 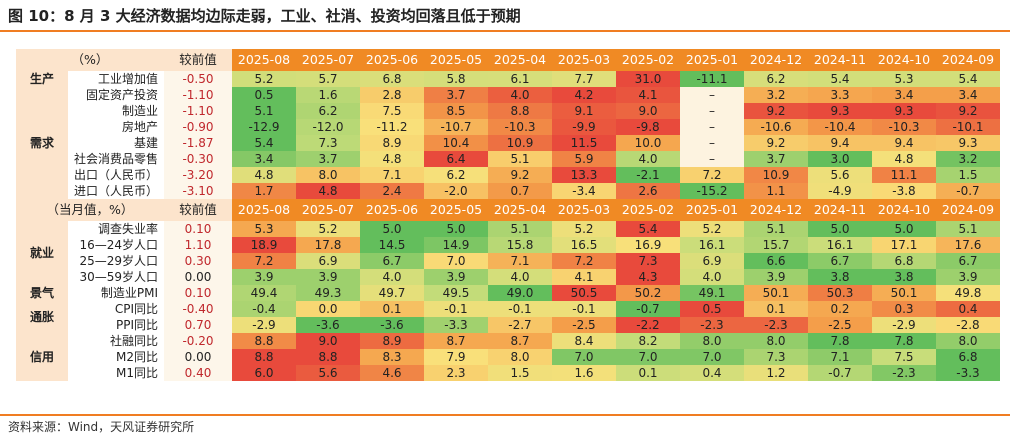 What do you see at coordinates (392, 245) in the screenshot?
I see `value-cell: 14.5` at bounding box center [392, 245].